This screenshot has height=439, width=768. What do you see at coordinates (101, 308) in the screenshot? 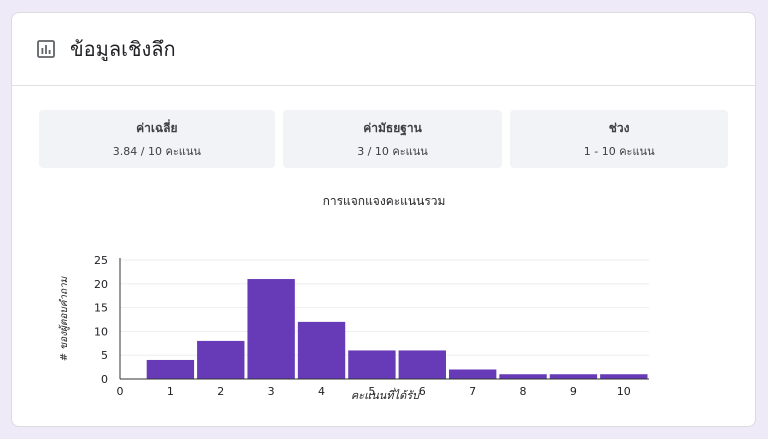
I see `y-tick-label: 15` at bounding box center [101, 308].